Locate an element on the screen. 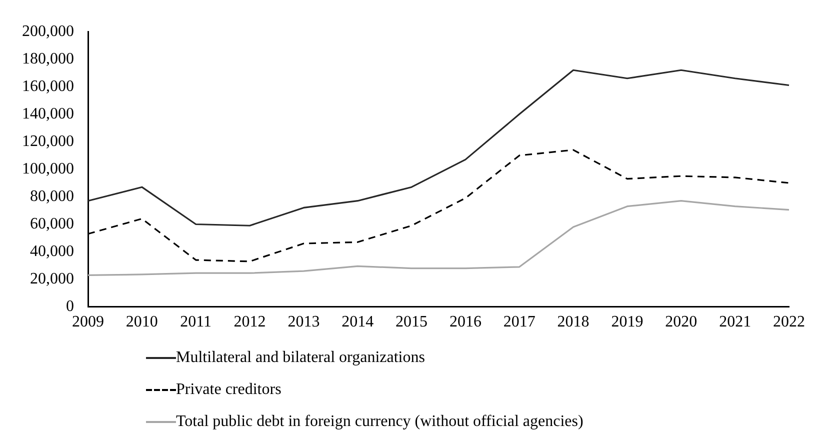 The width and height of the screenshot is (819, 443). x-tick-label: 2014 is located at coordinates (358, 322).